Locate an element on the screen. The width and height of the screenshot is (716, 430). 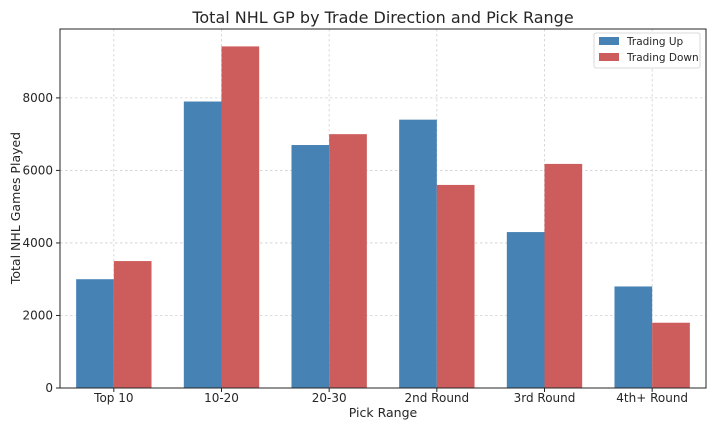
legend-label: Trading Down is located at coordinates (662, 58).